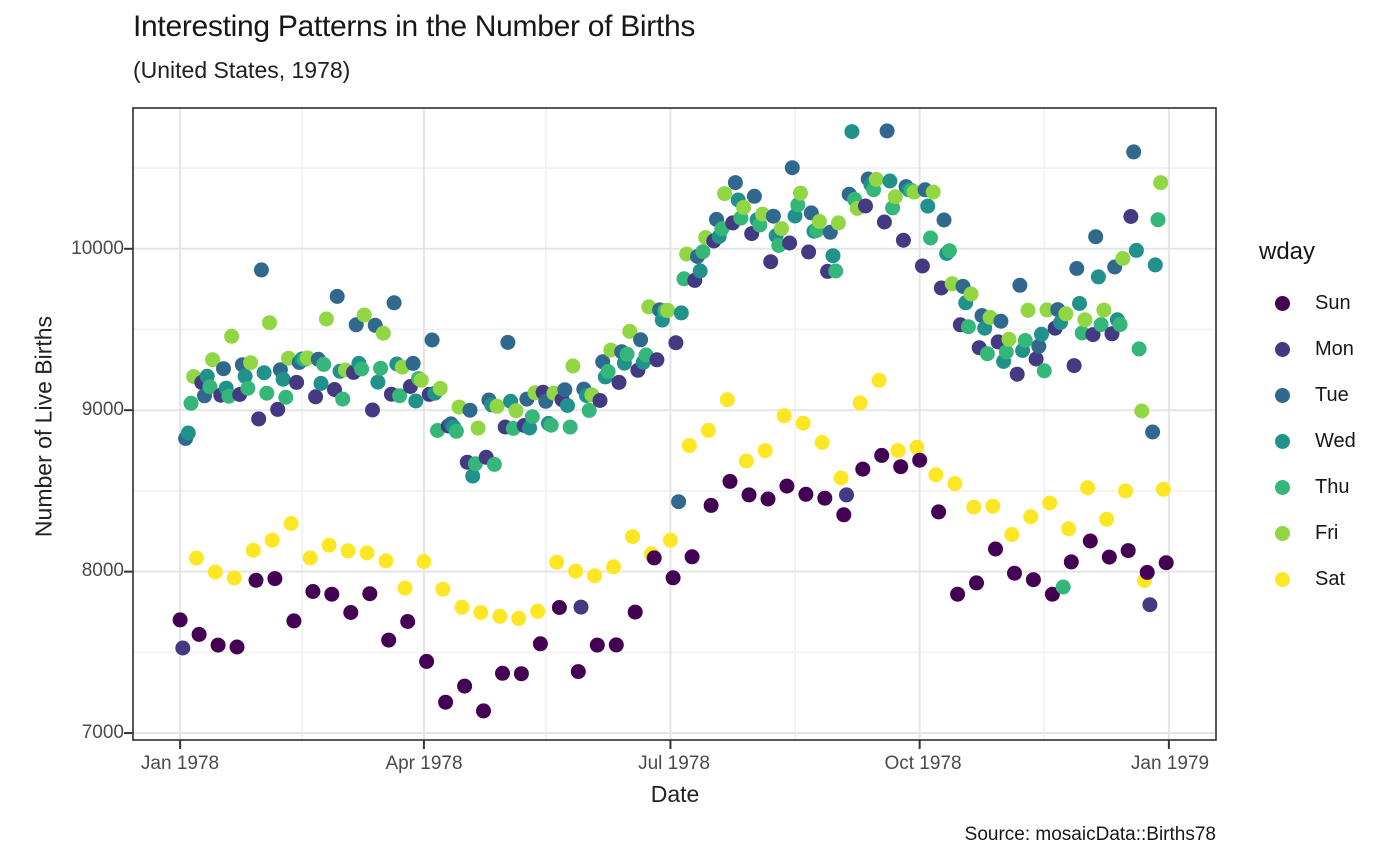 The width and height of the screenshot is (1400, 866). Describe the element at coordinates (675, 794) in the screenshot. I see `x-axis-title: Date` at that location.